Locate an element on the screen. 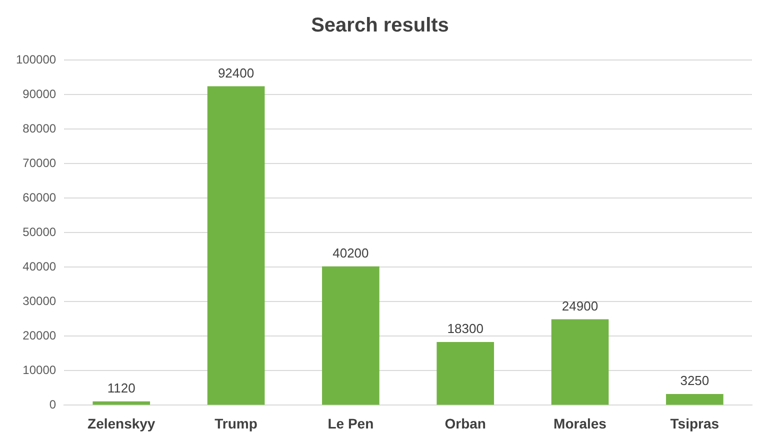  y-tick-label: 50000 is located at coordinates (39, 231).